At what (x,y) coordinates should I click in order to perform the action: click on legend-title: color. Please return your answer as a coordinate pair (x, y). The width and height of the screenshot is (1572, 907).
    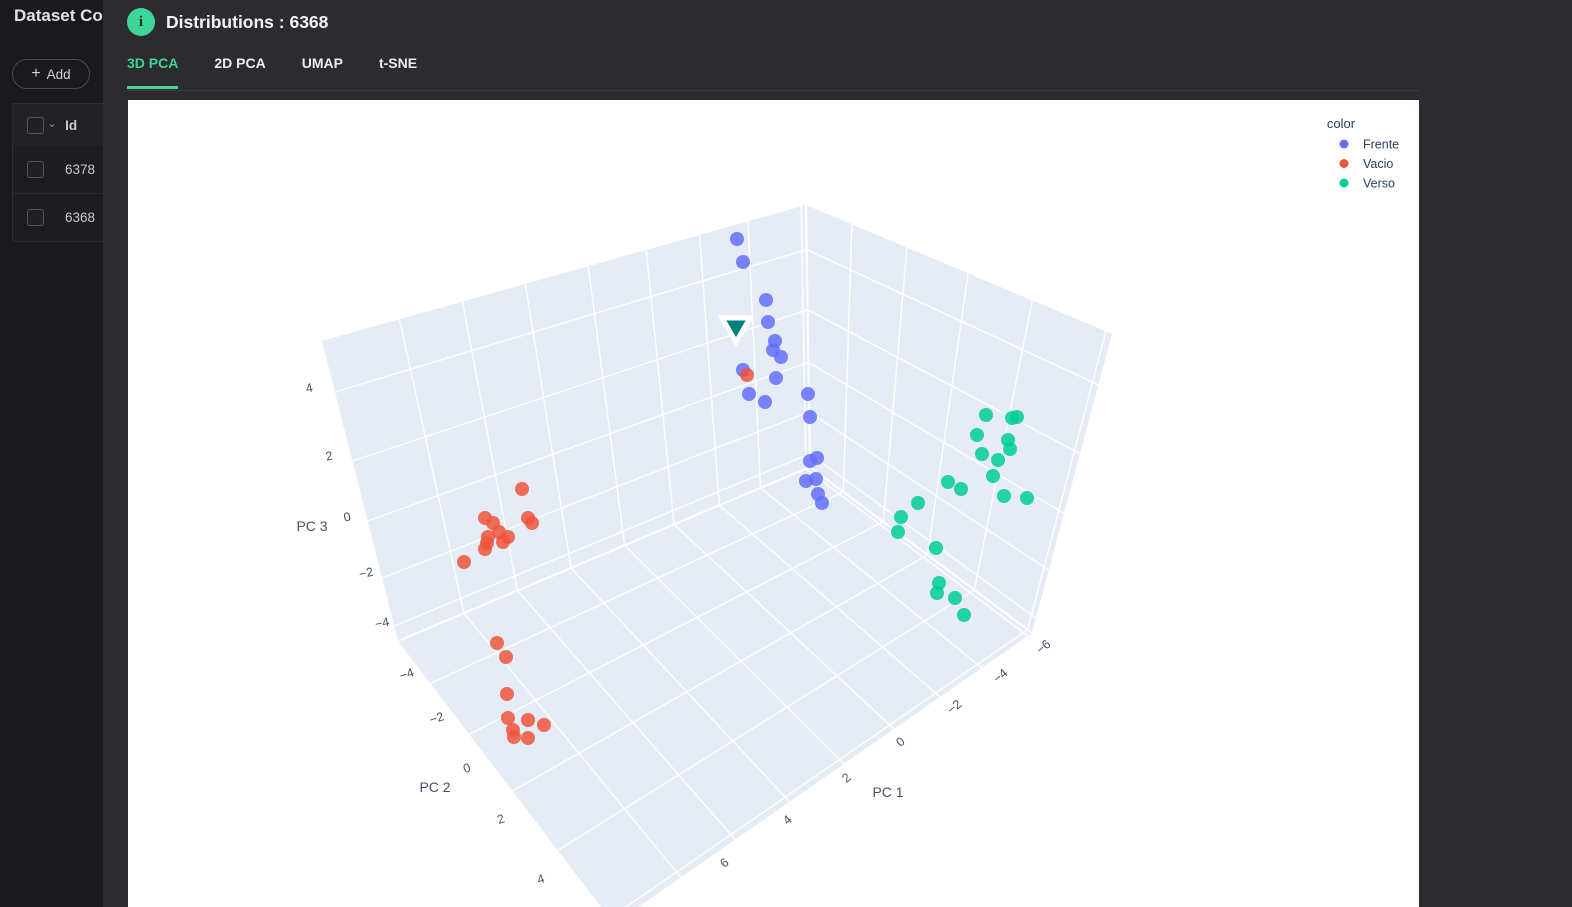
    Looking at the image, I should click on (1341, 123).